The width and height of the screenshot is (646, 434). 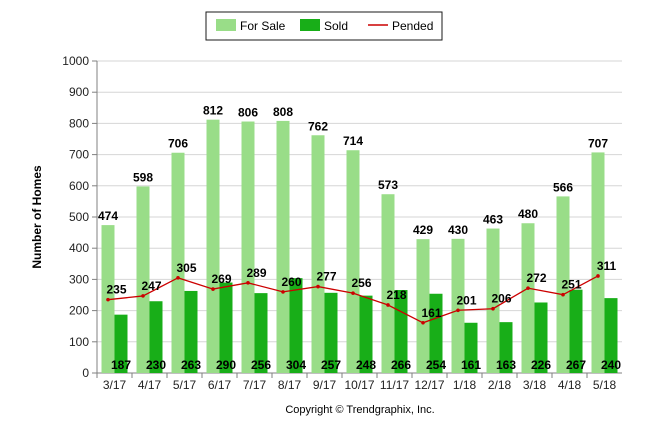 What do you see at coordinates (79, 342) in the screenshot?
I see `y-tick-label: 100` at bounding box center [79, 342].